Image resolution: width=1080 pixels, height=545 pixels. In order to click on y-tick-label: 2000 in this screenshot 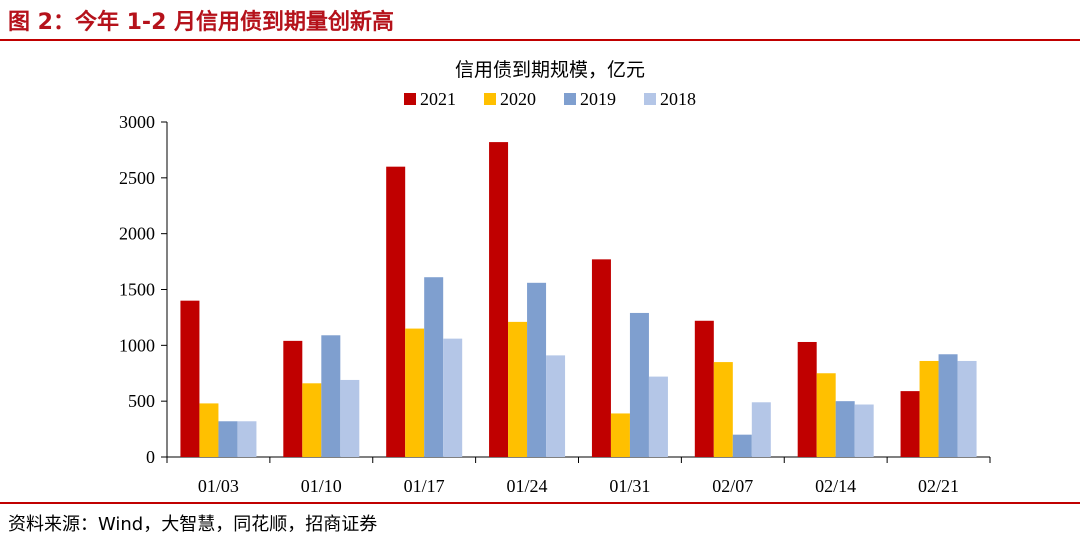, I will do `click(137, 234)`.